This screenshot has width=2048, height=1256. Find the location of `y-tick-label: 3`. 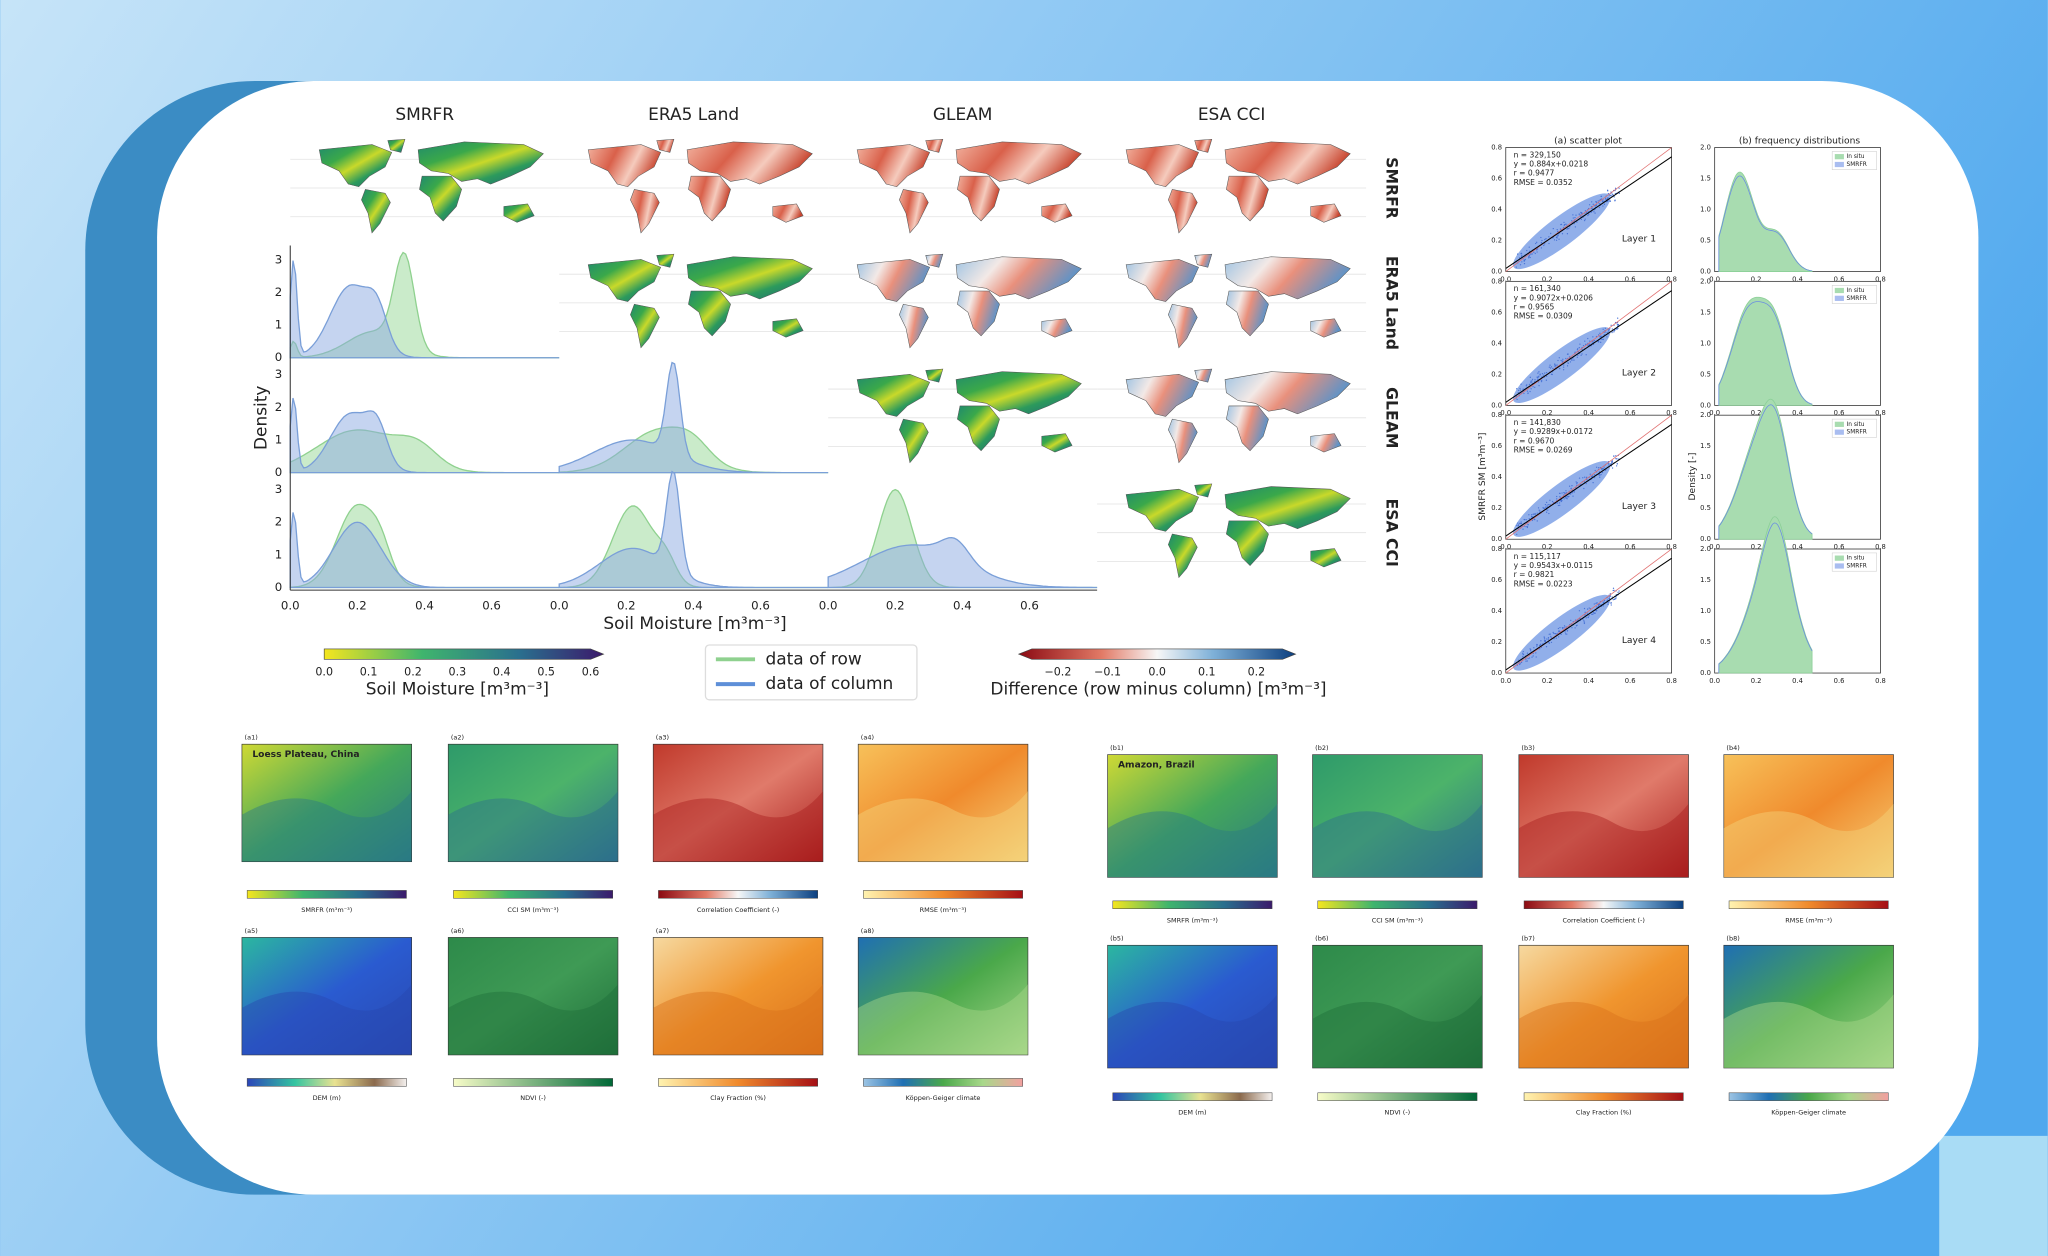

y-tick-label: 3 is located at coordinates (278, 374).